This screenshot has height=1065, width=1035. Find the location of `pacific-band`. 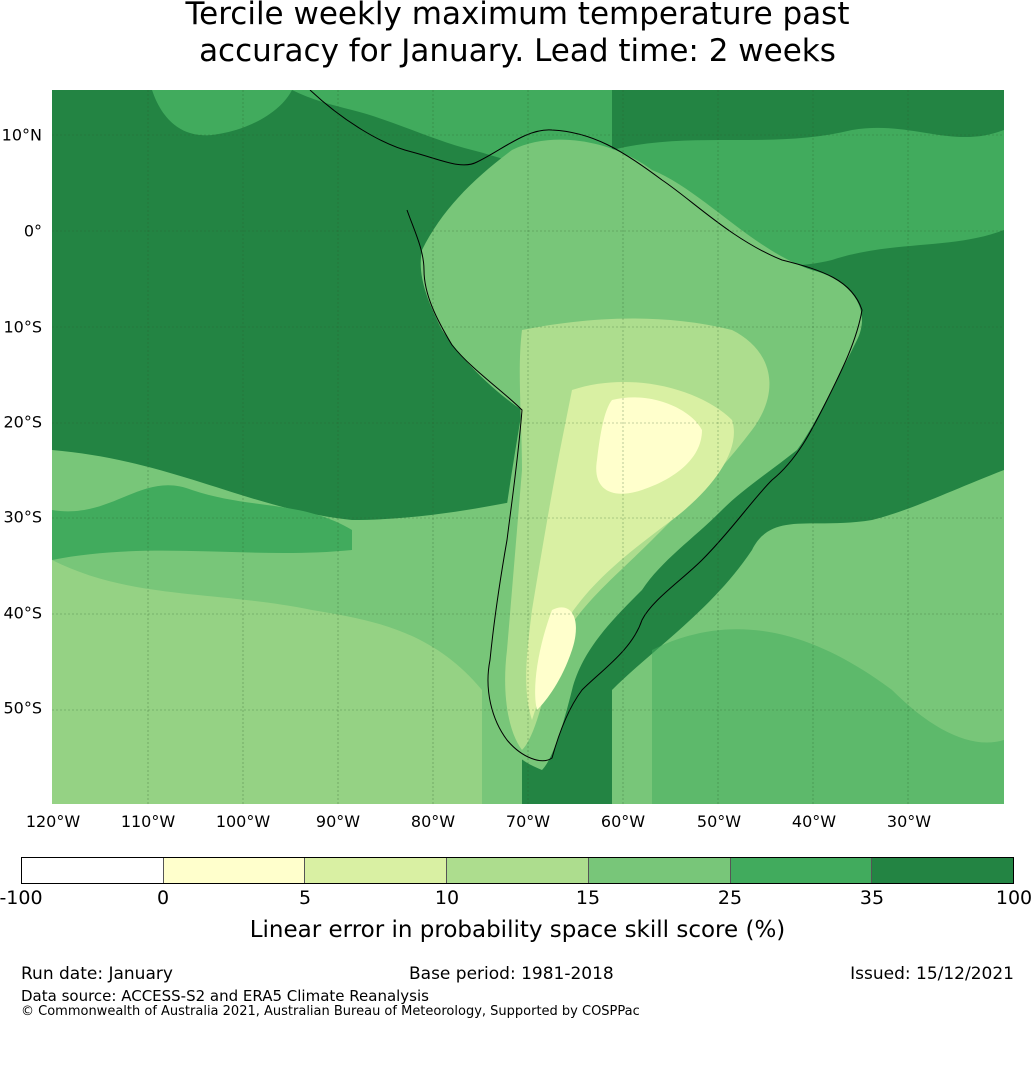

pacific-band is located at coordinates (202, 522).